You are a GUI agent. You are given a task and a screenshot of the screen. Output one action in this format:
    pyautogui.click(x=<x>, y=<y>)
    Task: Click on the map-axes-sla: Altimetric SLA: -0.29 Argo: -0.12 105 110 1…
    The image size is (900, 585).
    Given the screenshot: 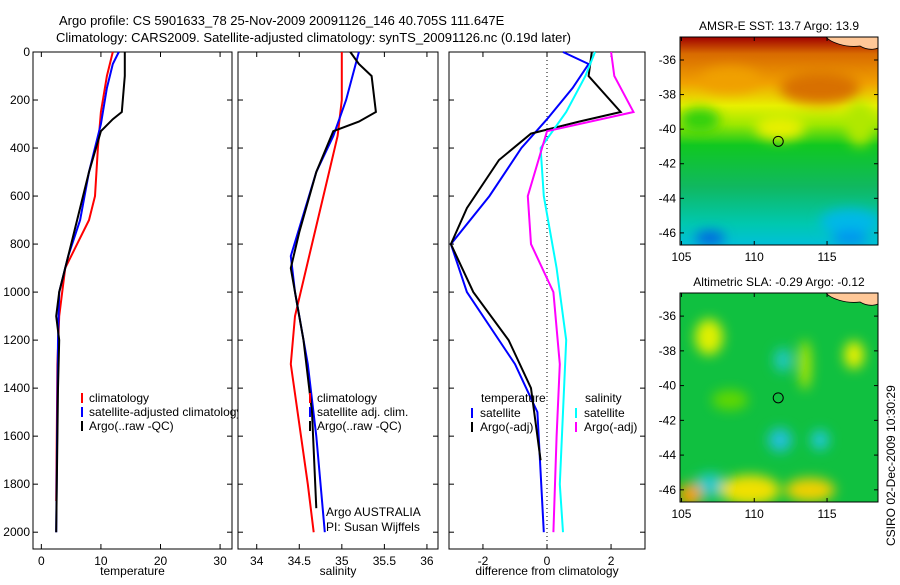 What is the action you would take?
    pyautogui.click(x=769, y=398)
    